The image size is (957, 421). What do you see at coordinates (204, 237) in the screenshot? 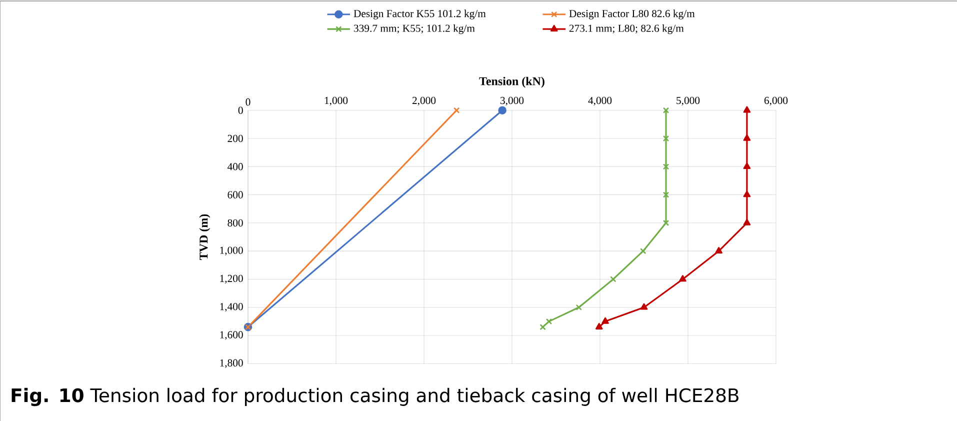
I see `y-axis-title: TVD (m)` at bounding box center [204, 237].